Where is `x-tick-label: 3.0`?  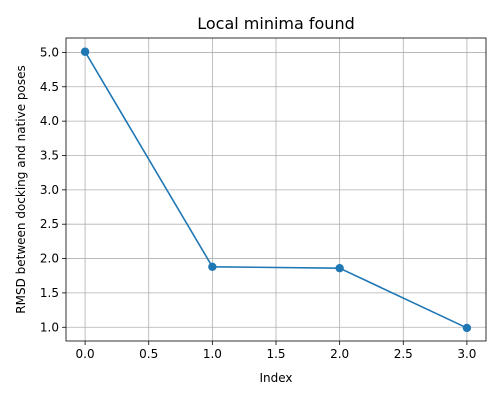
x-tick-label: 3.0 is located at coordinates (466, 354).